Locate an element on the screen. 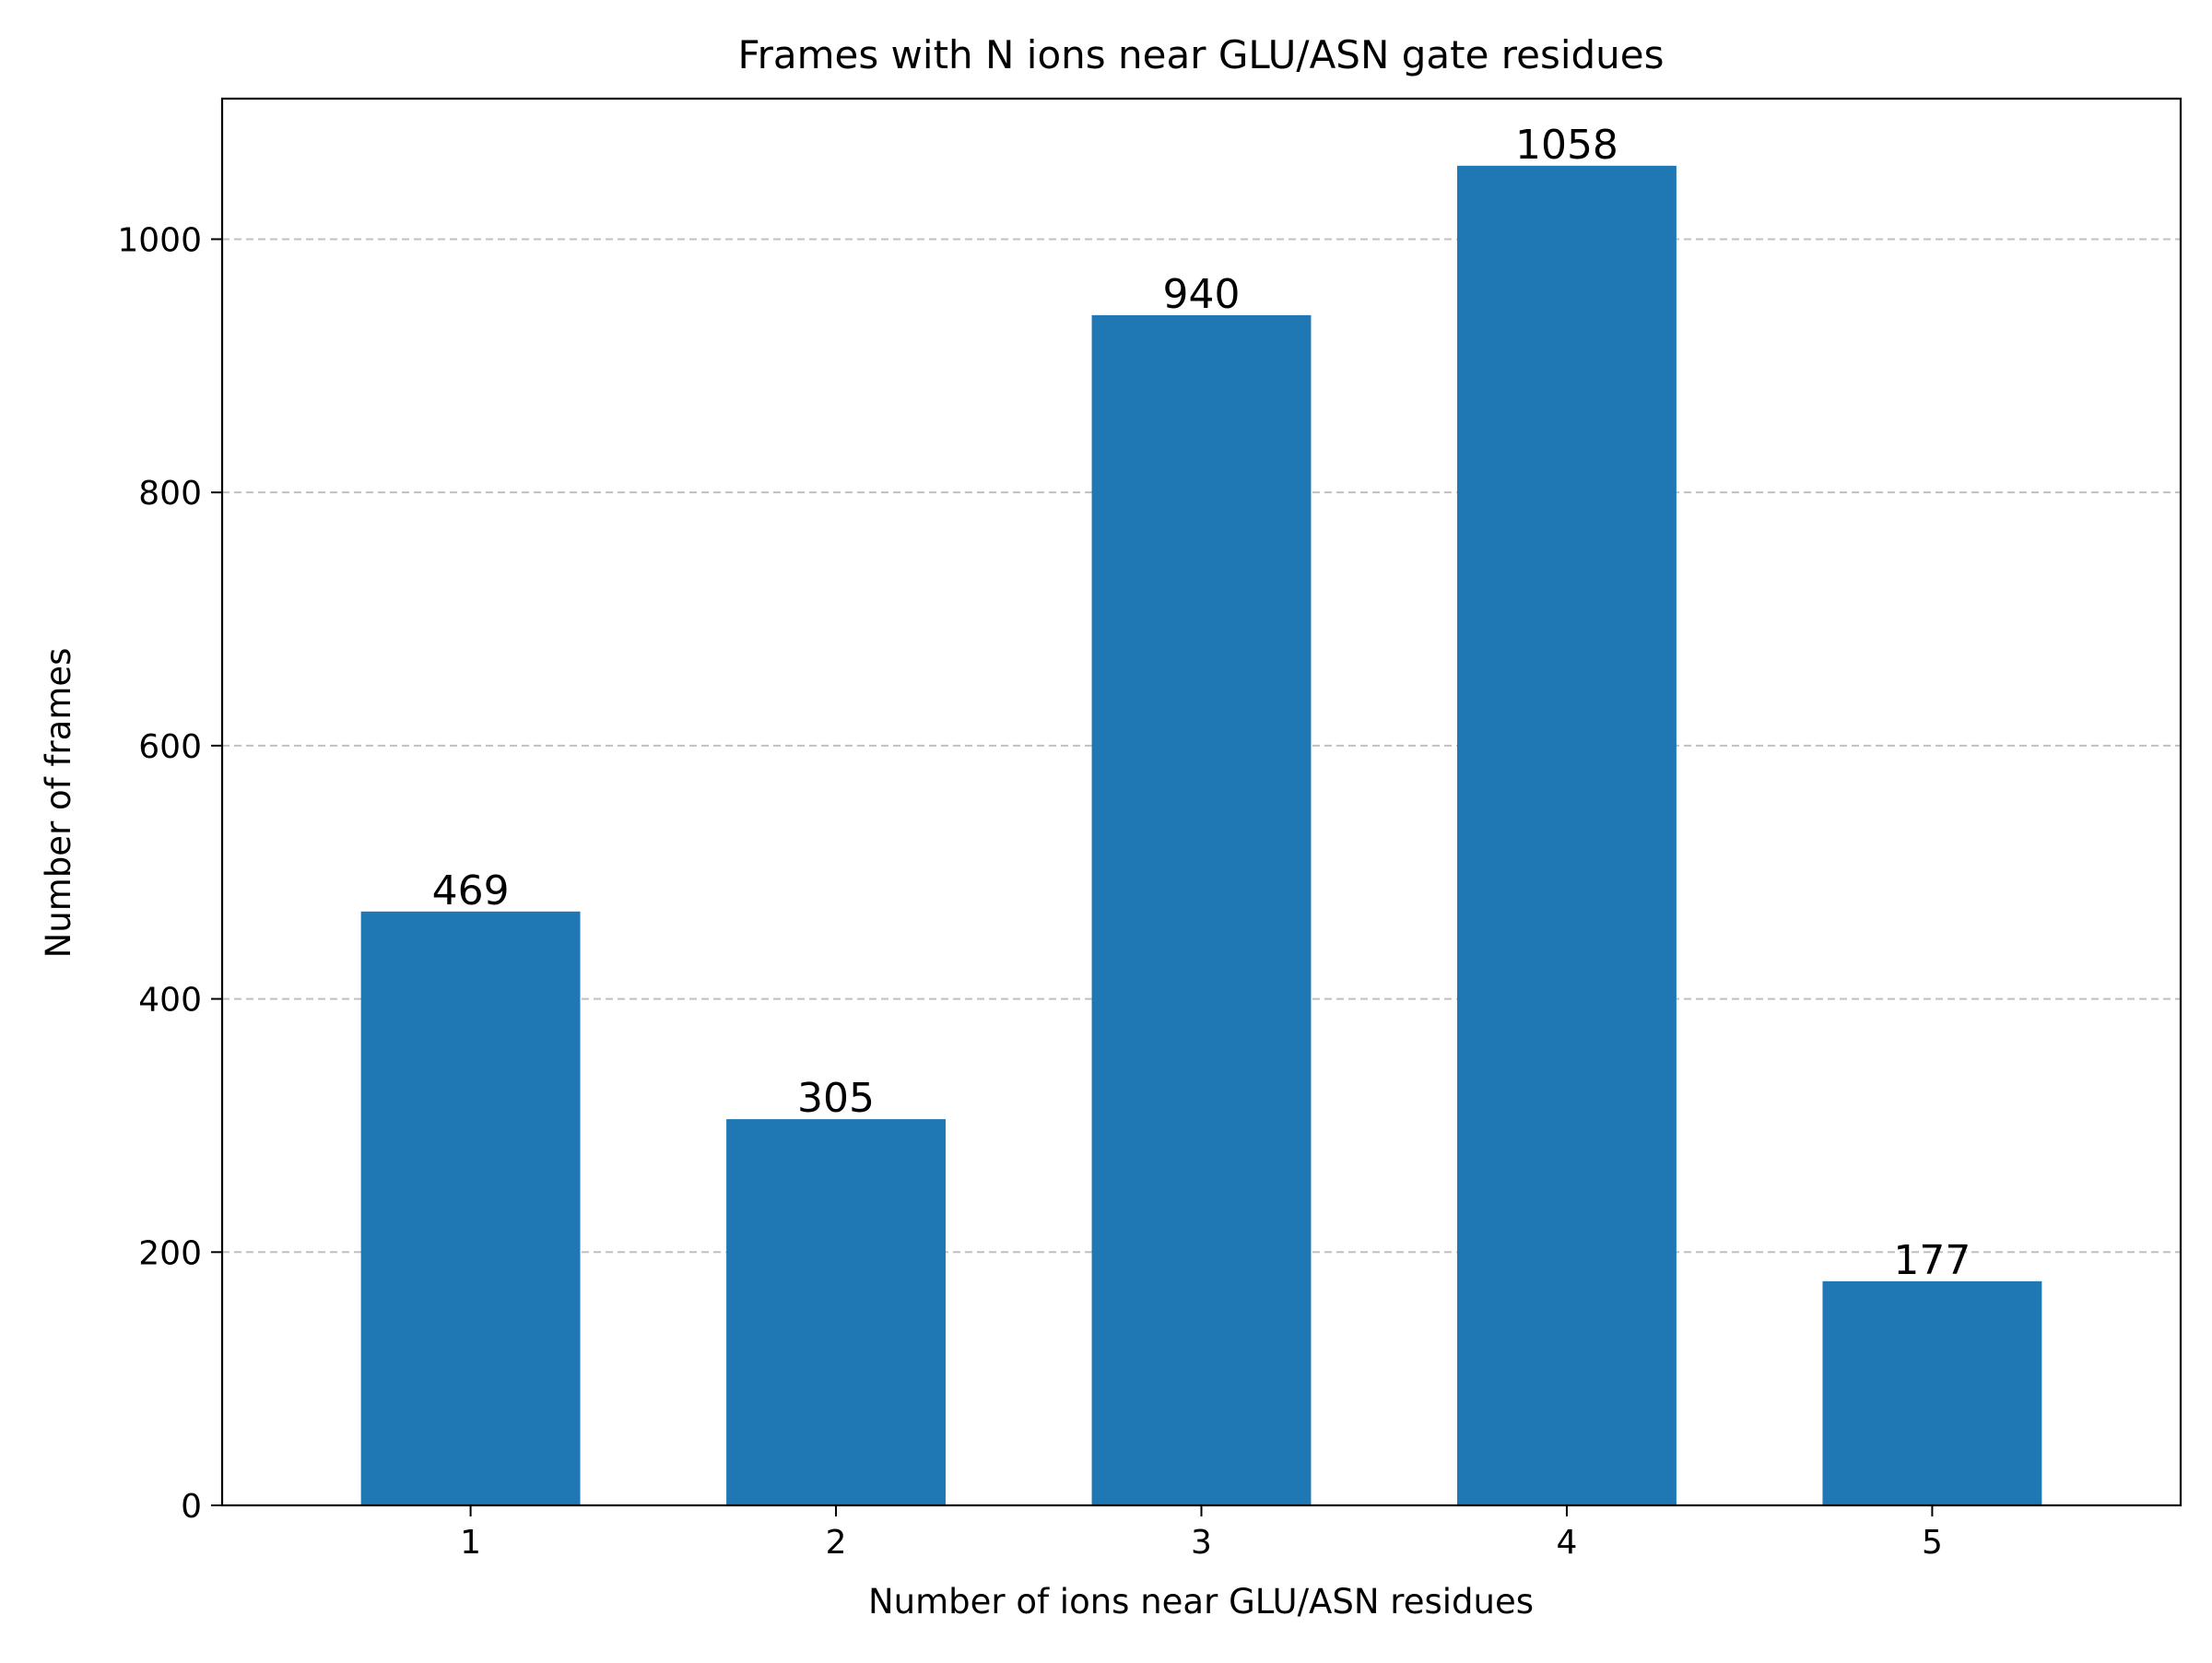  data-label: 1058 is located at coordinates (1566, 145).